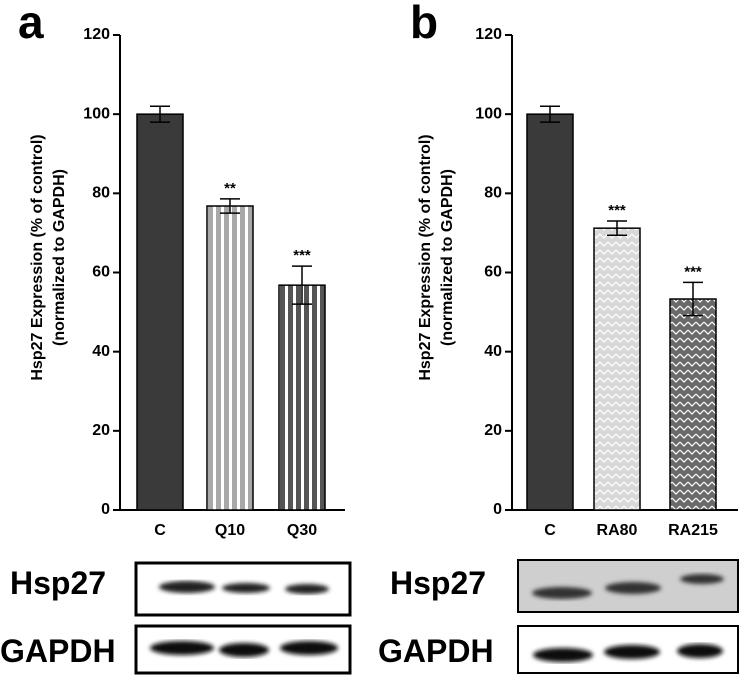 Image resolution: width=742 pixels, height=676 pixels. What do you see at coordinates (693, 530) in the screenshot?
I see `x-tick-label: RA215` at bounding box center [693, 530].